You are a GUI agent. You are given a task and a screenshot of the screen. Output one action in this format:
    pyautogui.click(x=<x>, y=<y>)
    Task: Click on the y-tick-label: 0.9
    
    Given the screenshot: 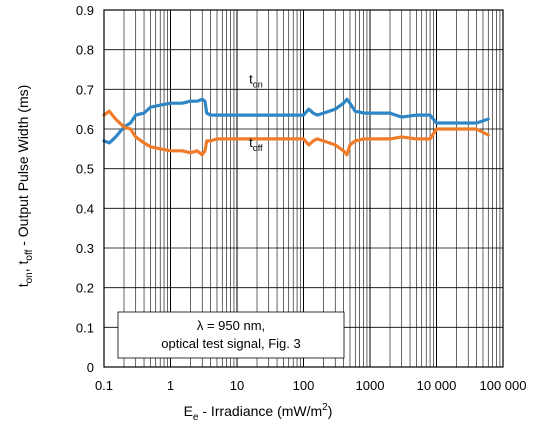 What is the action you would take?
    pyautogui.click(x=85, y=10)
    